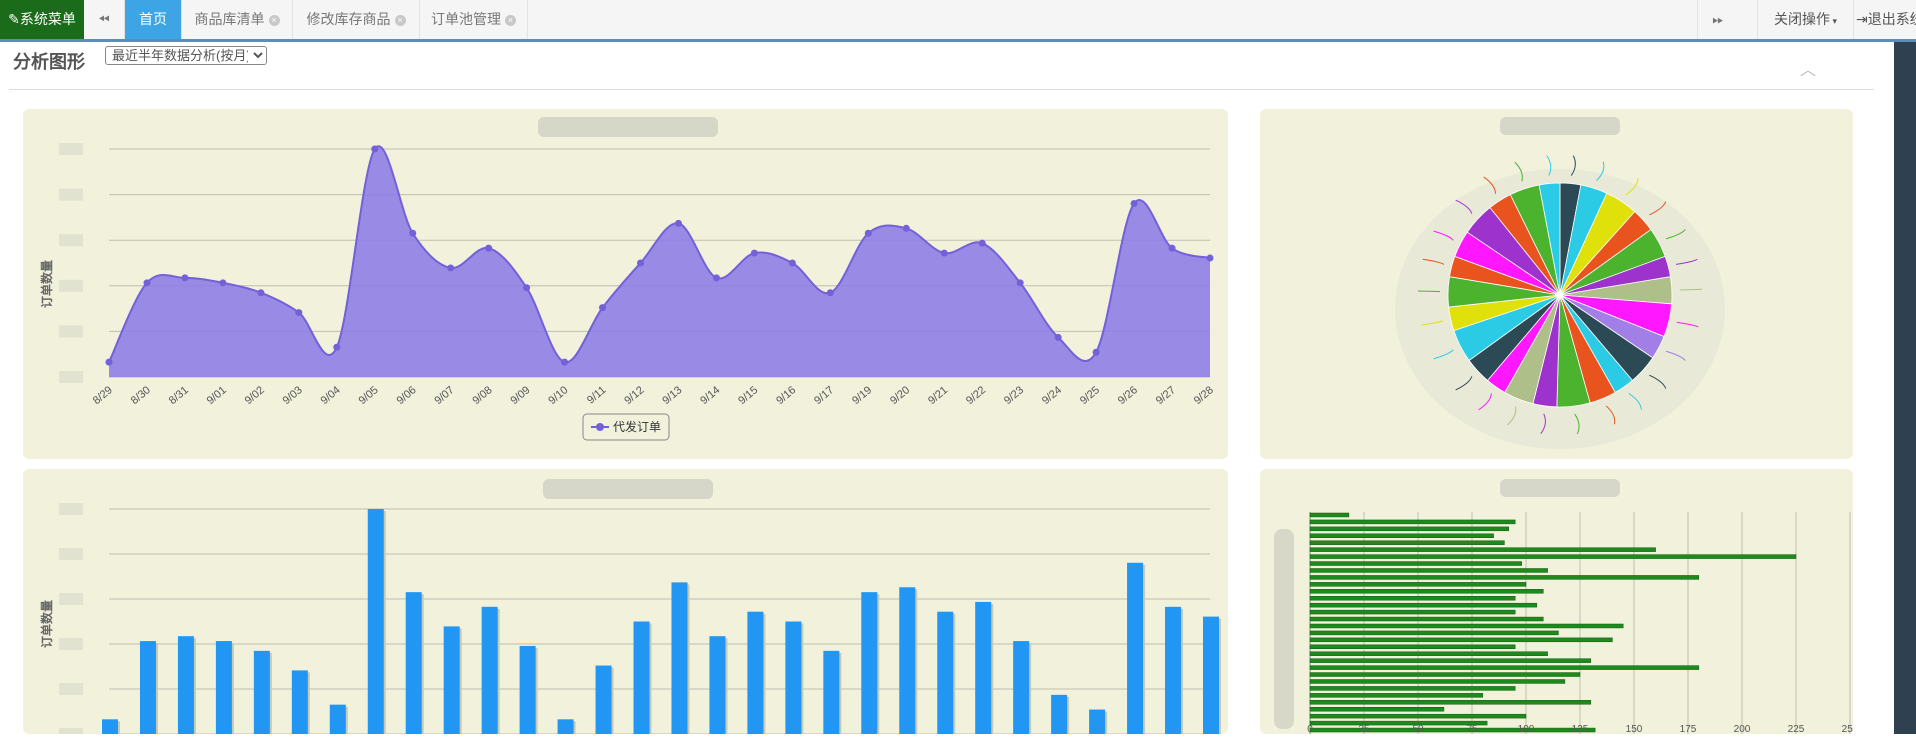 This screenshot has width=1916, height=739. I want to click on tabs-scroll-left-button: ⏪︎, so click(104, 19).